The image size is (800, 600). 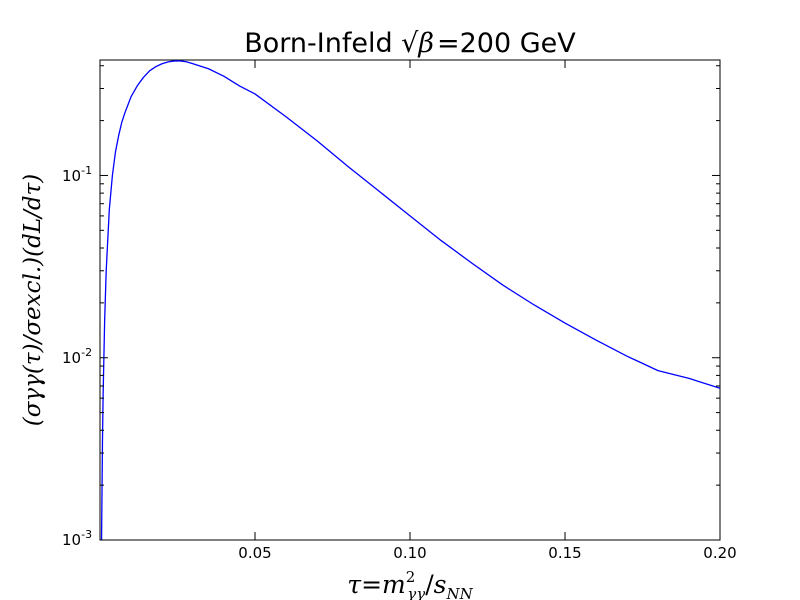 What do you see at coordinates (448, 43) in the screenshot?
I see `title-equals: =` at bounding box center [448, 43].